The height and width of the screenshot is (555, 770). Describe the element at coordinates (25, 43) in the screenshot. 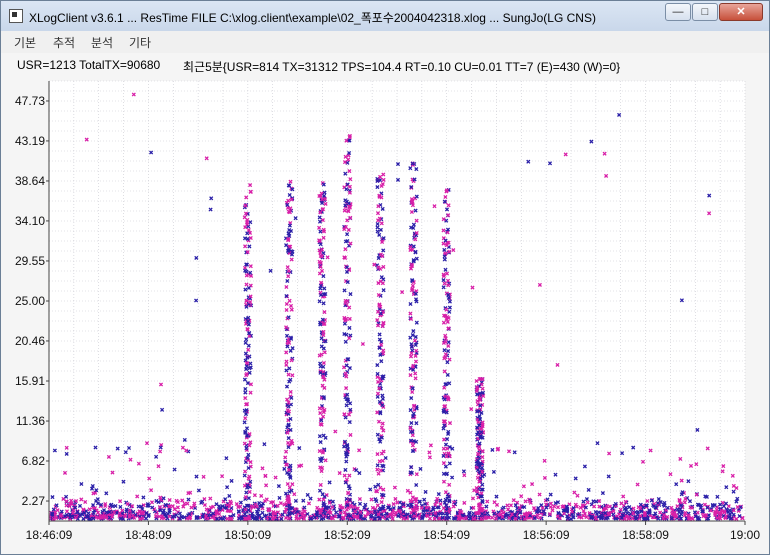

I see `menu-basic: 기본` at that location.